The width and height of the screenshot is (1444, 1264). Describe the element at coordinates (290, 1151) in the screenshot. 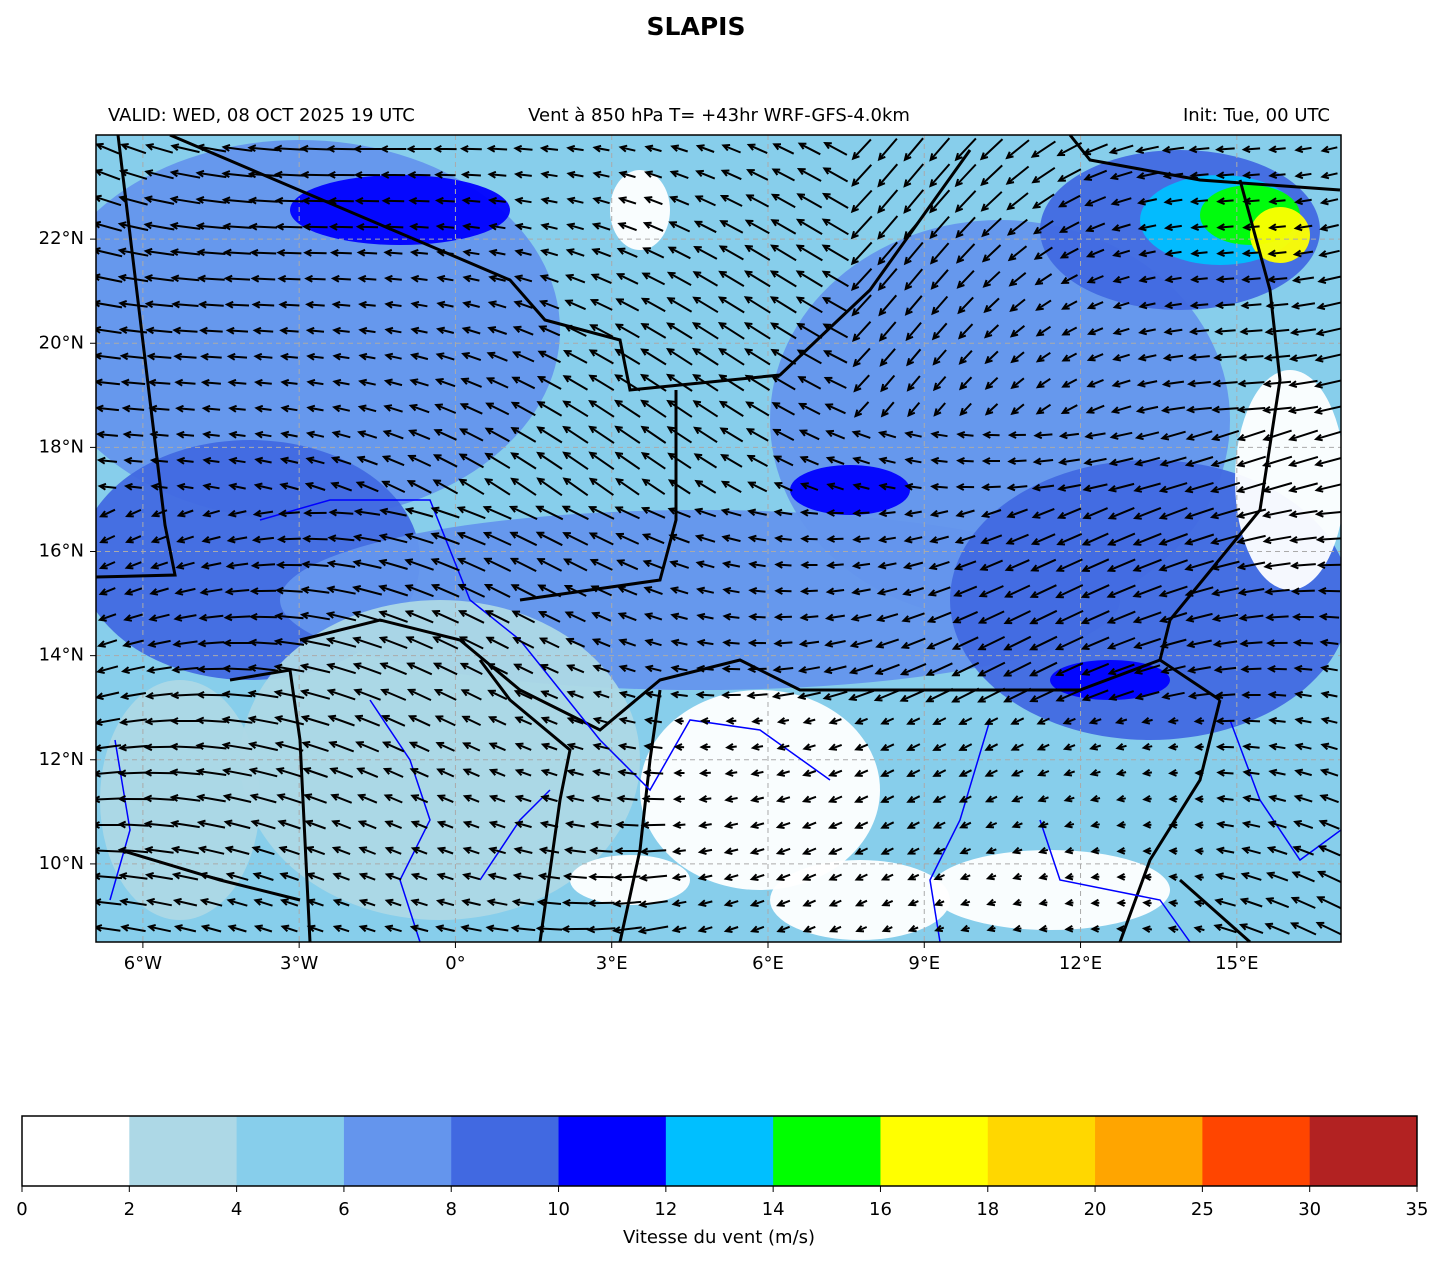

I see `colorbar-swatch` at that location.